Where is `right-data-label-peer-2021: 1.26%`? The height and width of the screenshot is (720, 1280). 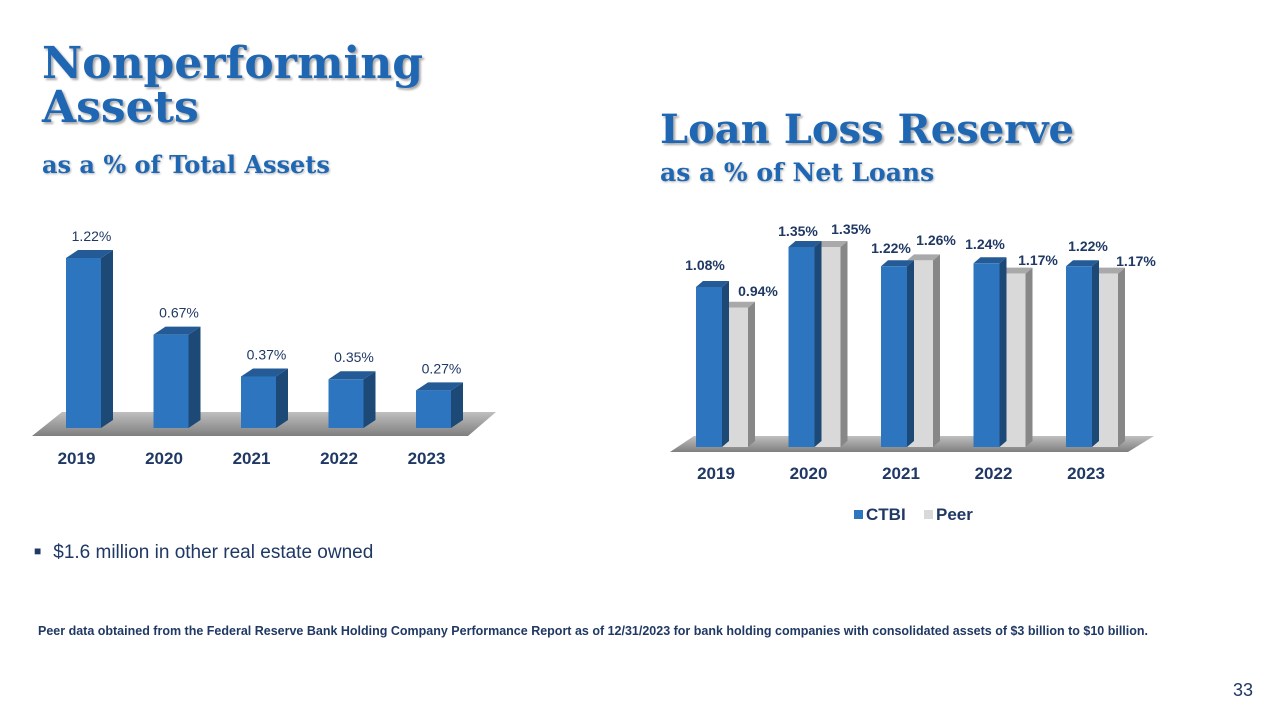
right-data-label-peer-2021: 1.26% is located at coordinates (936, 240).